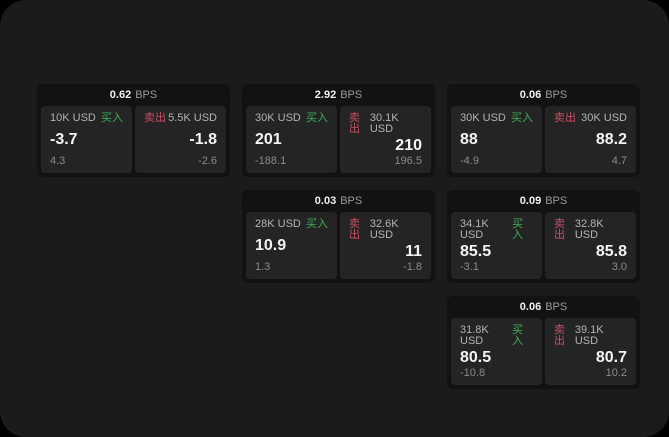 This screenshot has width=669, height=437. Describe the element at coordinates (192, 118) in the screenshot. I see `sell-amount: 5.5K USD` at that location.